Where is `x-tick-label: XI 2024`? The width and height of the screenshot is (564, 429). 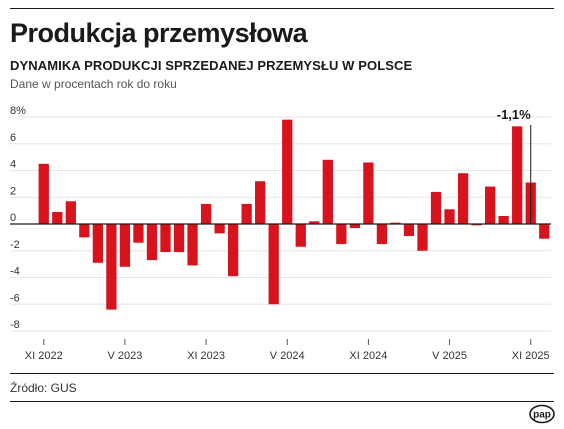 x-tick-label: XI 2024 is located at coordinates (368, 356).